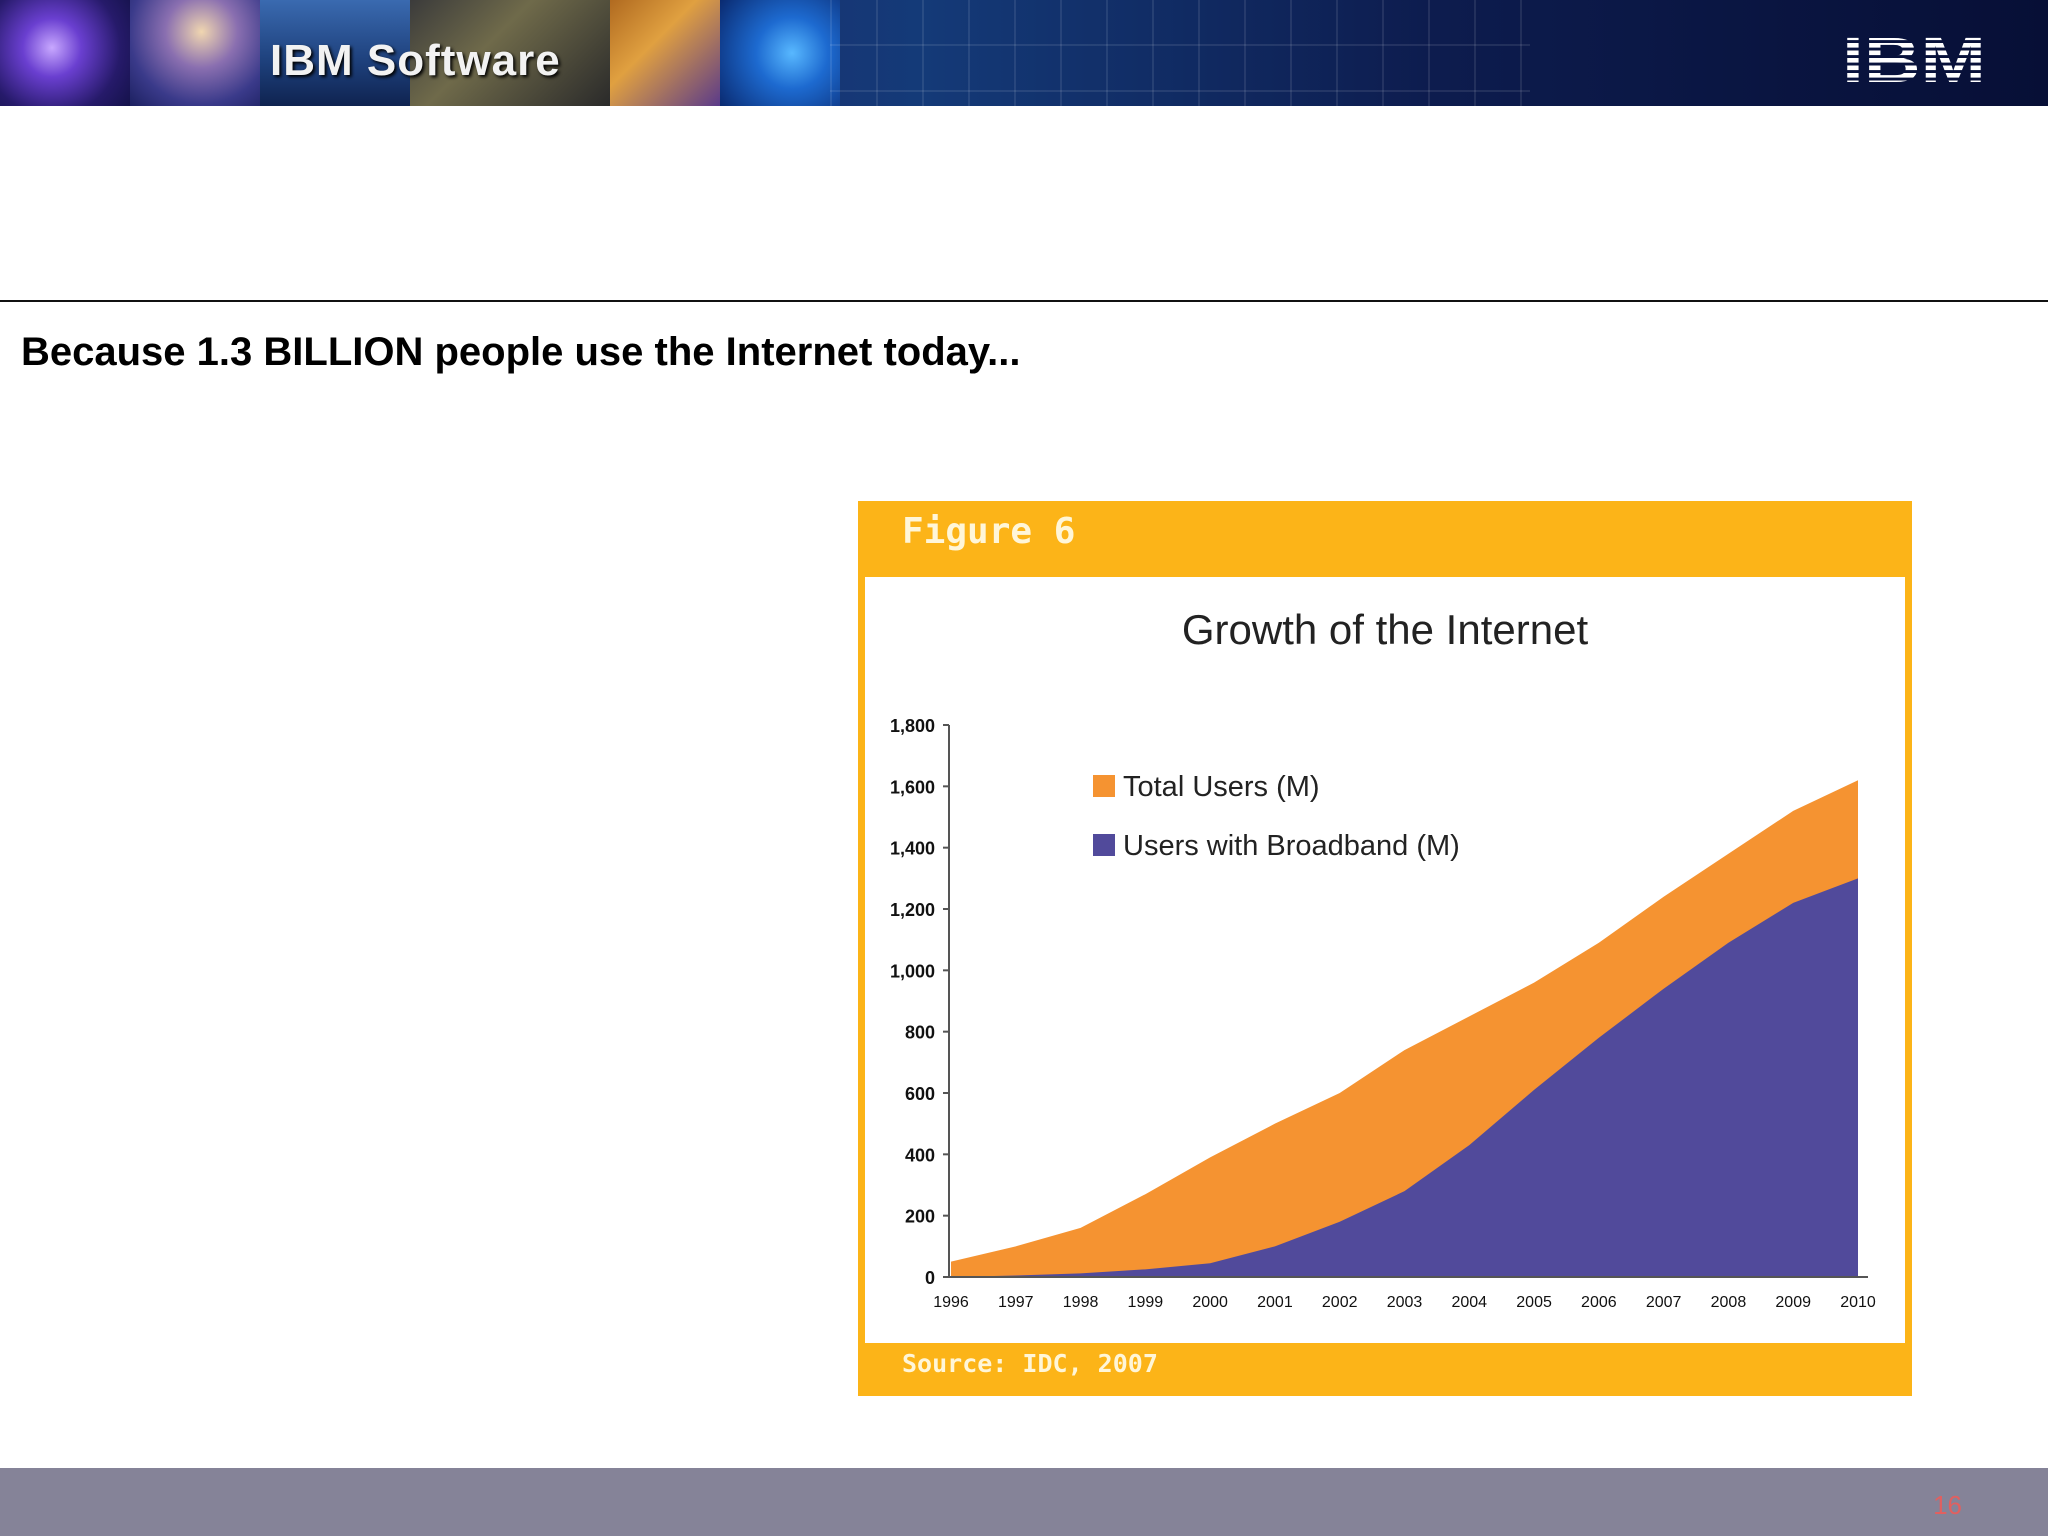 The height and width of the screenshot is (1536, 2048). What do you see at coordinates (1534, 1302) in the screenshot?
I see `x-tick-label: 2005` at bounding box center [1534, 1302].